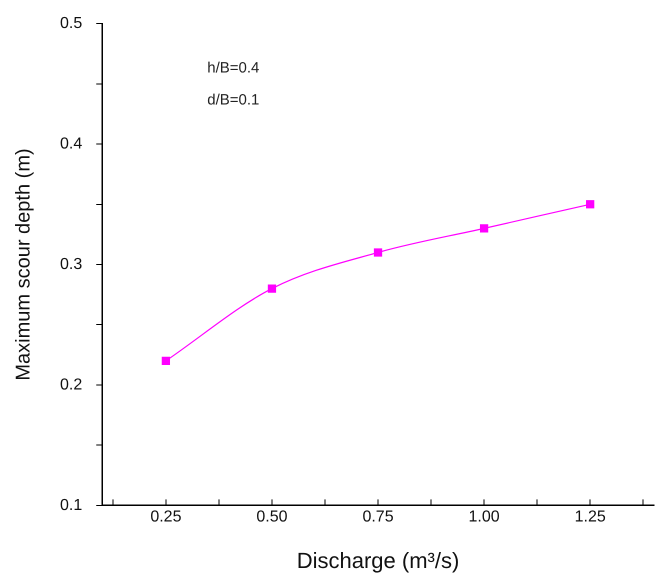 The image size is (660, 587). What do you see at coordinates (233, 68) in the screenshot?
I see `annotation: h/B=0.4` at bounding box center [233, 68].